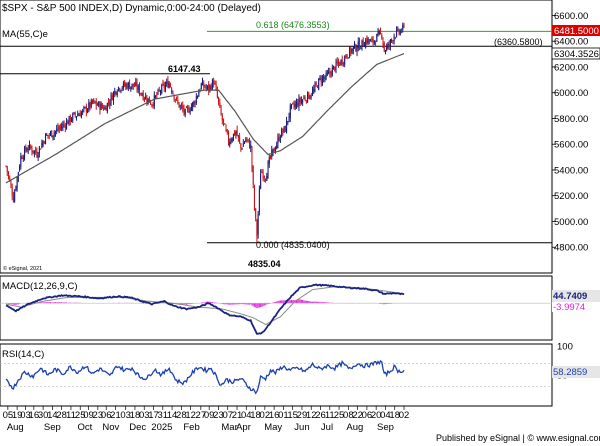 Image resolution: width=600 pixels, height=446 pixels. Describe the element at coordinates (205, 309) in the screenshot. I see `macd-line` at that location.